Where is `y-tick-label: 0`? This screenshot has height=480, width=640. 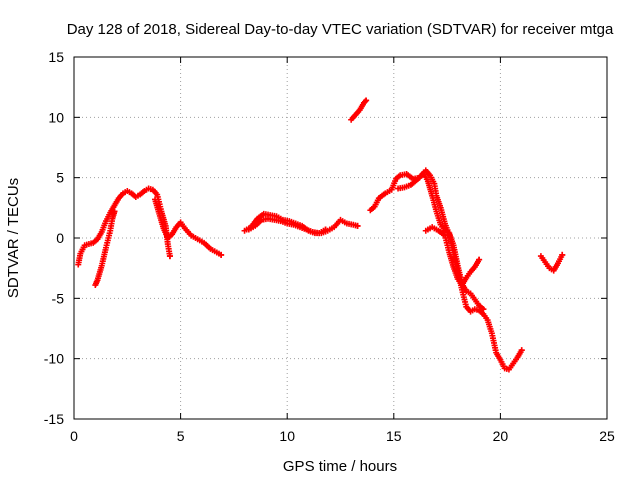 y-tick-label: 0 is located at coordinates (60, 238).